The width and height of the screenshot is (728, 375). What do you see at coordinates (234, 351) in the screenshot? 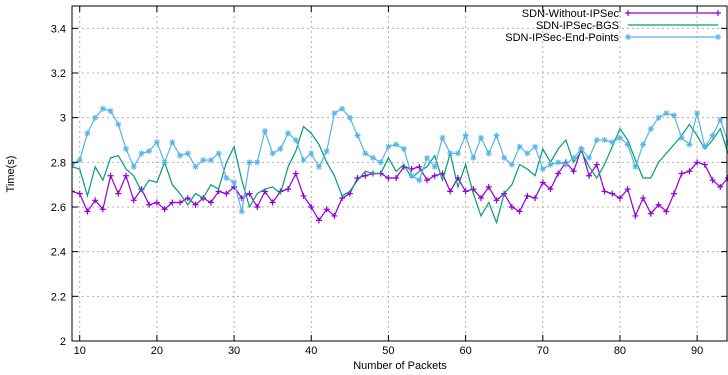
I see `x-tick-label: 30` at bounding box center [234, 351].